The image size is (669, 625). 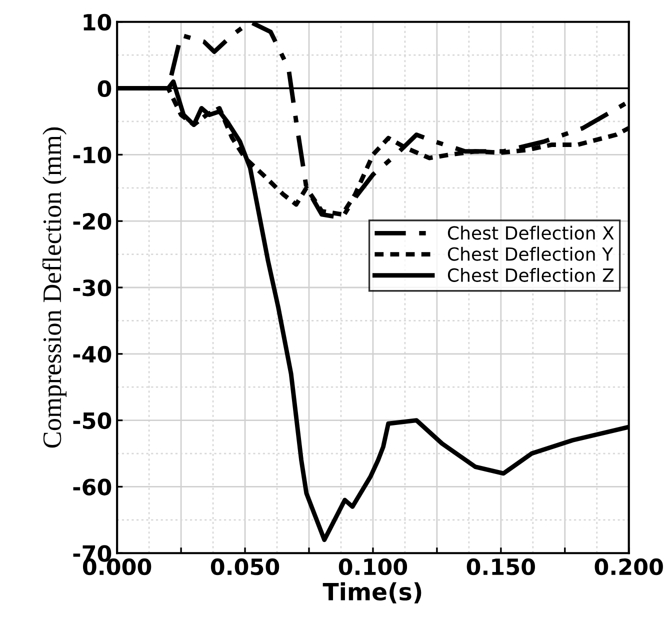 What do you see at coordinates (531, 233) in the screenshot?
I see `legend-label: Chest Deflection X` at bounding box center [531, 233].